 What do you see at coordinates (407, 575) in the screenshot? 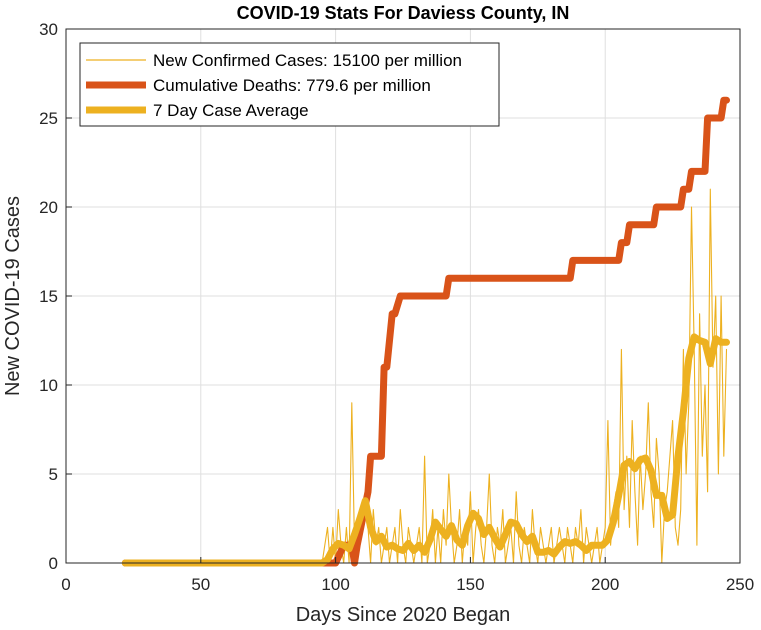
I see `x-axis: 0 50 100 150 200 250` at bounding box center [407, 575].